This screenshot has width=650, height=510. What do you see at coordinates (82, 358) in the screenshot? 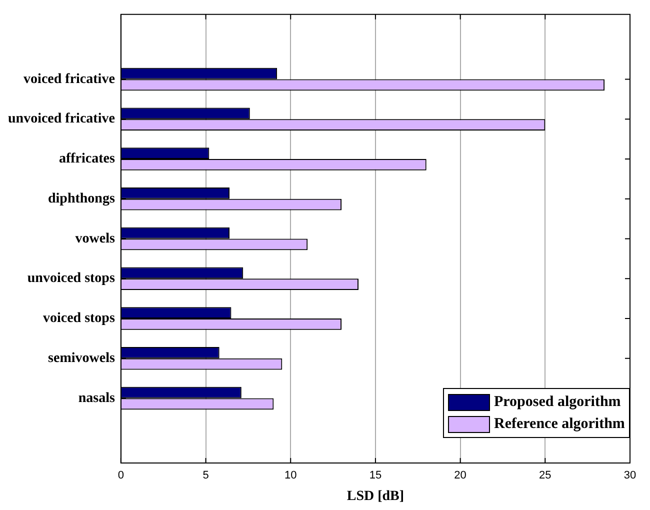
I see `y-tick-label: semivowels` at bounding box center [82, 358].